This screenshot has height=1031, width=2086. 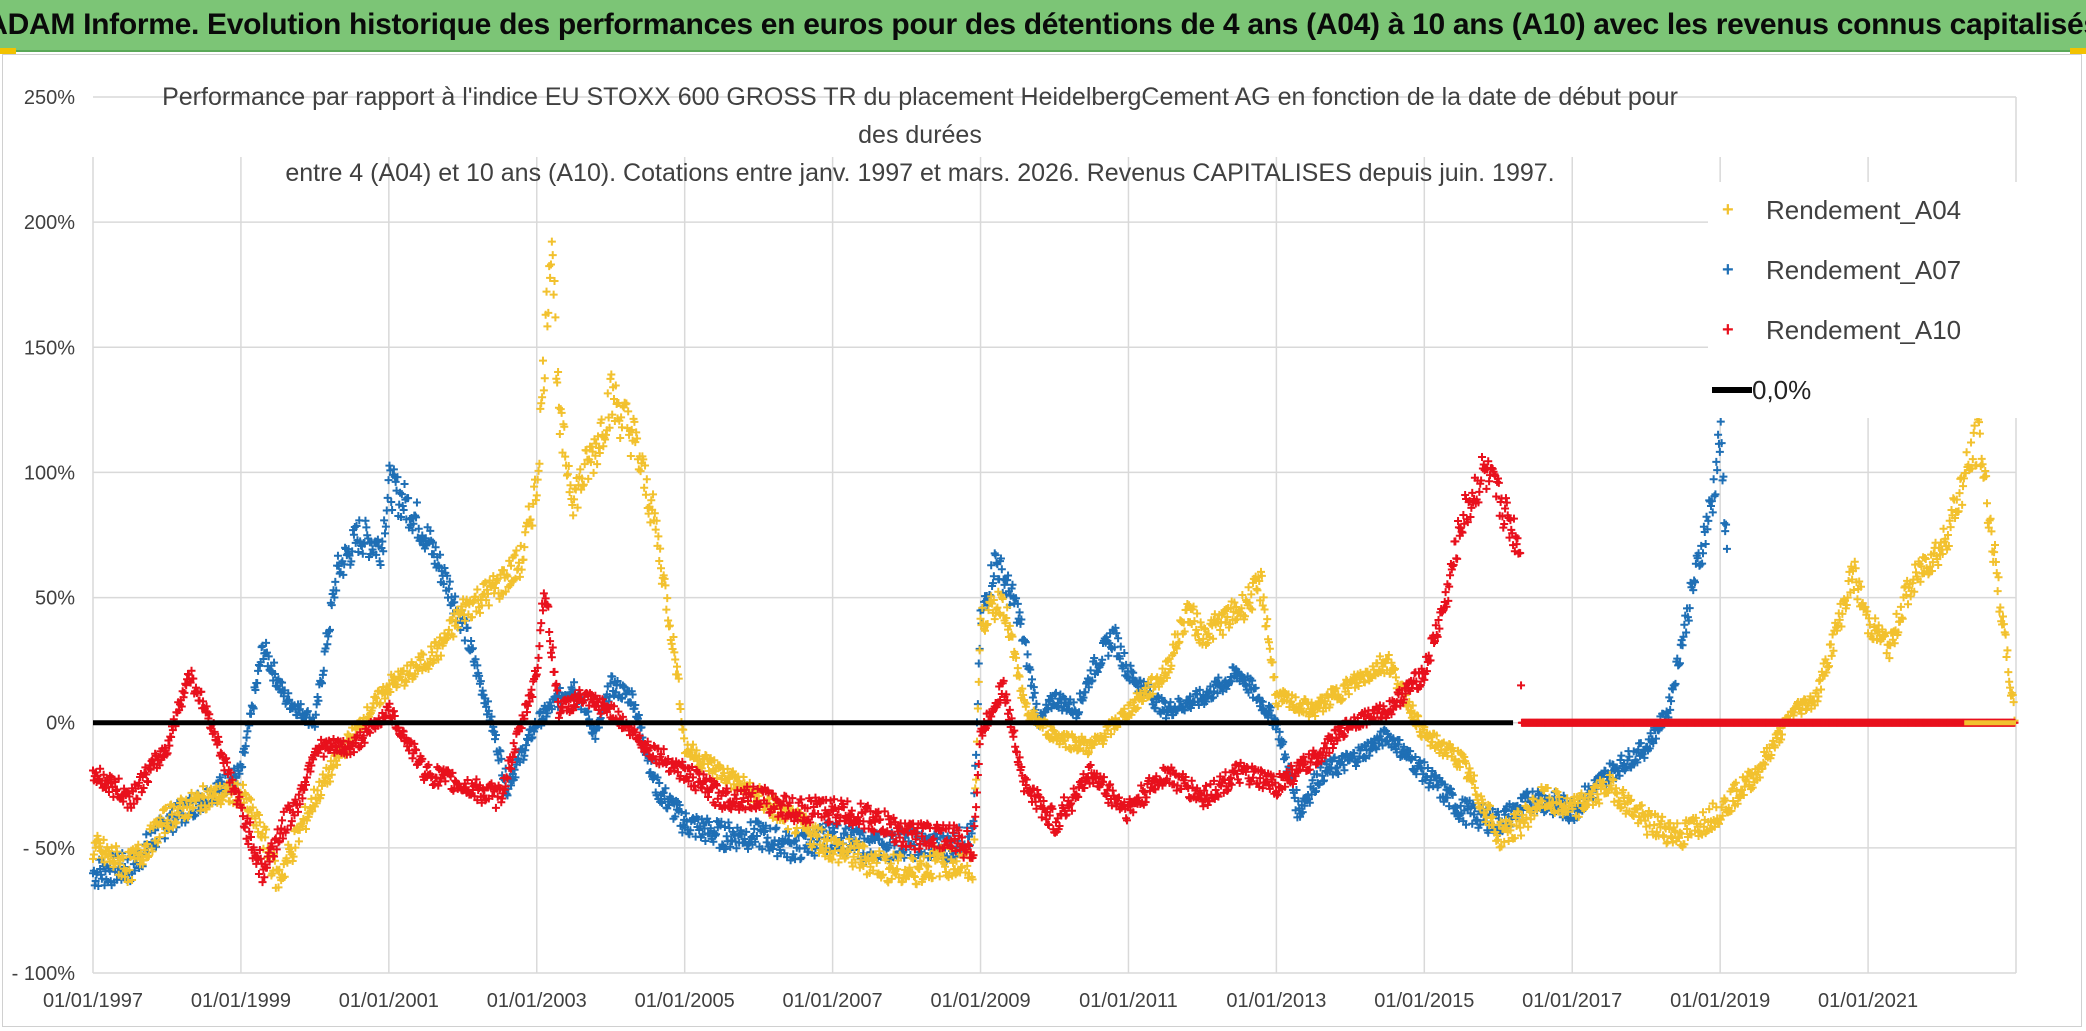 What do you see at coordinates (93, 1001) in the screenshot?
I see `x-tick-label: 01/01/1997` at bounding box center [93, 1001].